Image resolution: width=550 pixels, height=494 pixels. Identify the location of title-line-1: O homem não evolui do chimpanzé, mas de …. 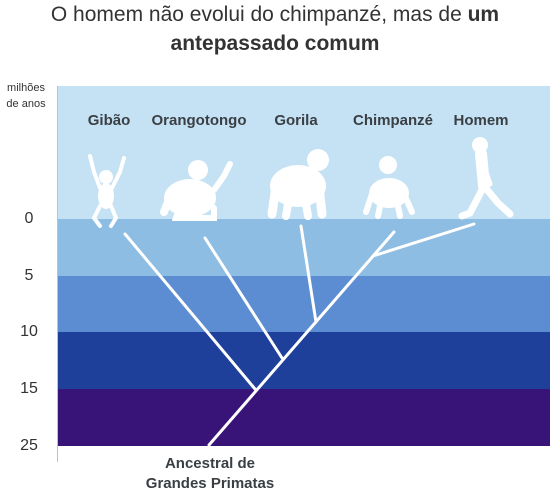
(275, 14).